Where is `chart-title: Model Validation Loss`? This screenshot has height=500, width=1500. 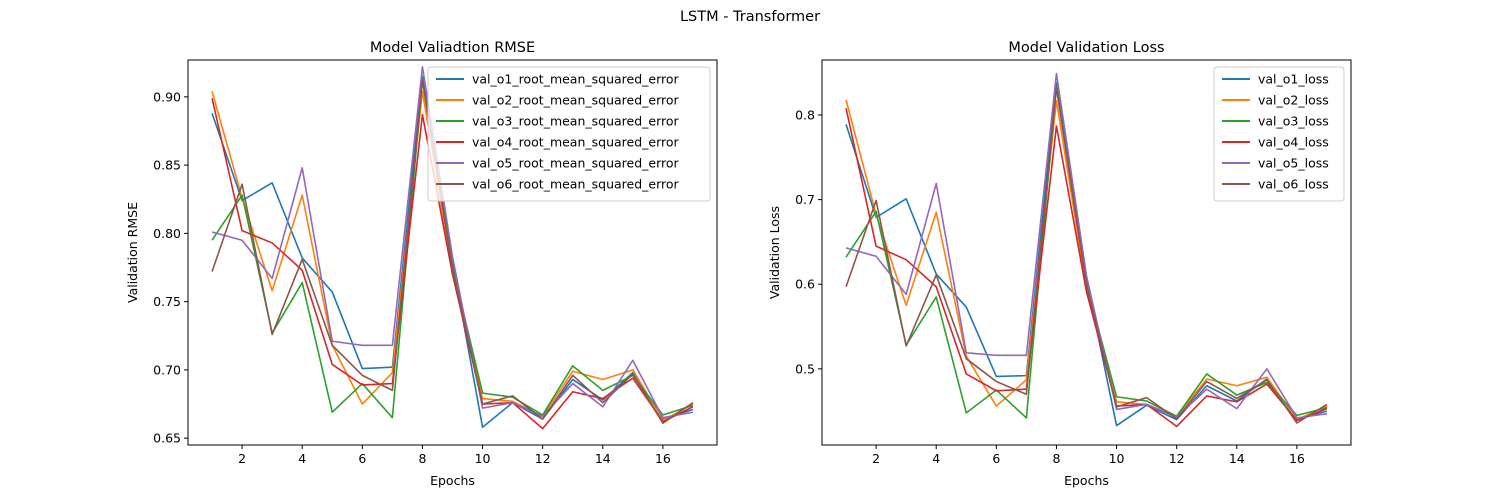
chart-title: Model Validation Loss is located at coordinates (1086, 48).